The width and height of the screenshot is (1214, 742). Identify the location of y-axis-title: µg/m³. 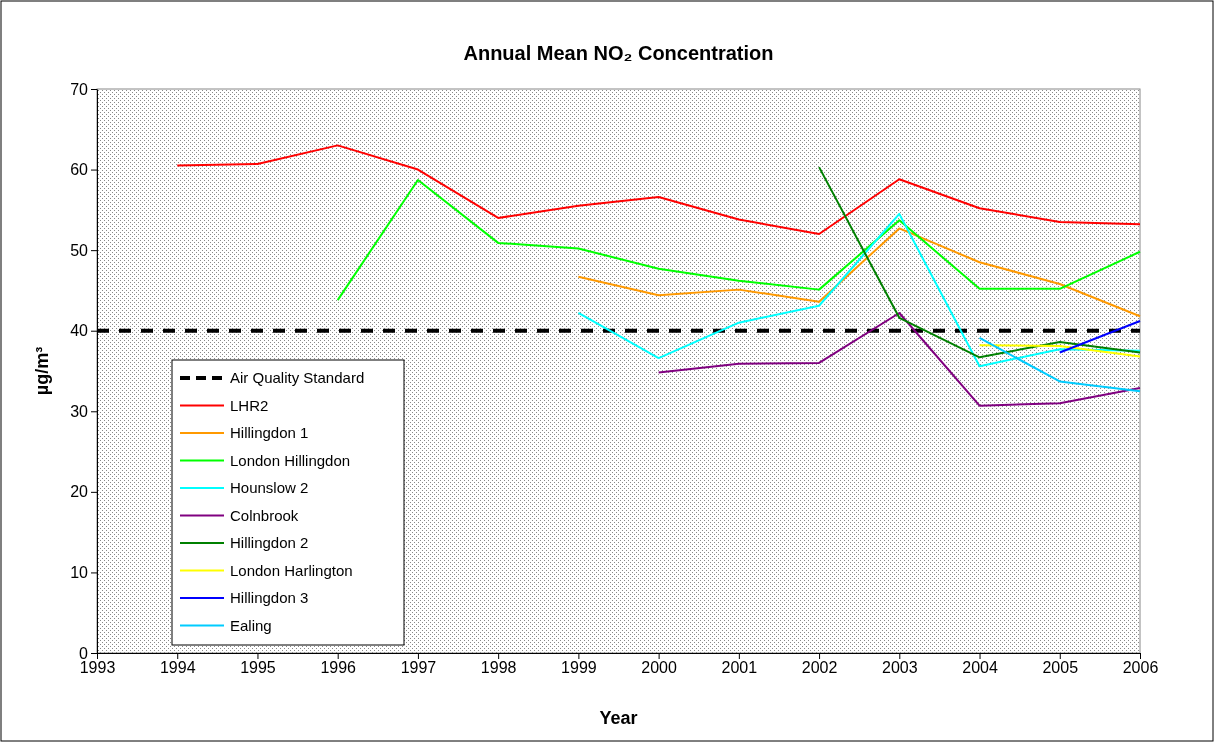
(42, 371).